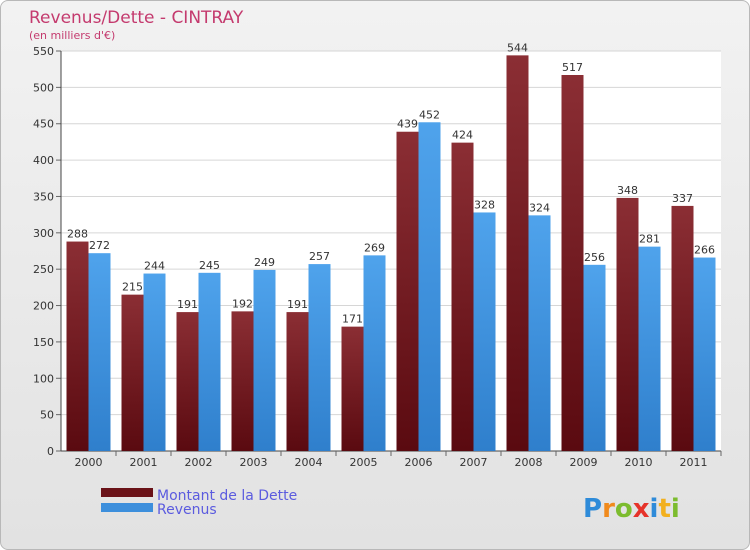 Image resolution: width=750 pixels, height=550 pixels. What do you see at coordinates (529, 462) in the screenshot?
I see `x-tick-label: 2008` at bounding box center [529, 462].